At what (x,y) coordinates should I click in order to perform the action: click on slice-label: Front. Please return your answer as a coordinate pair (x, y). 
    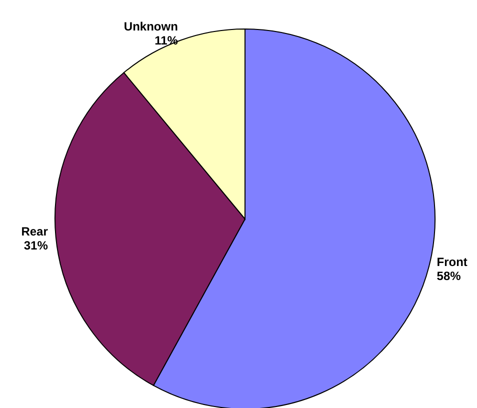
    Looking at the image, I should click on (452, 262).